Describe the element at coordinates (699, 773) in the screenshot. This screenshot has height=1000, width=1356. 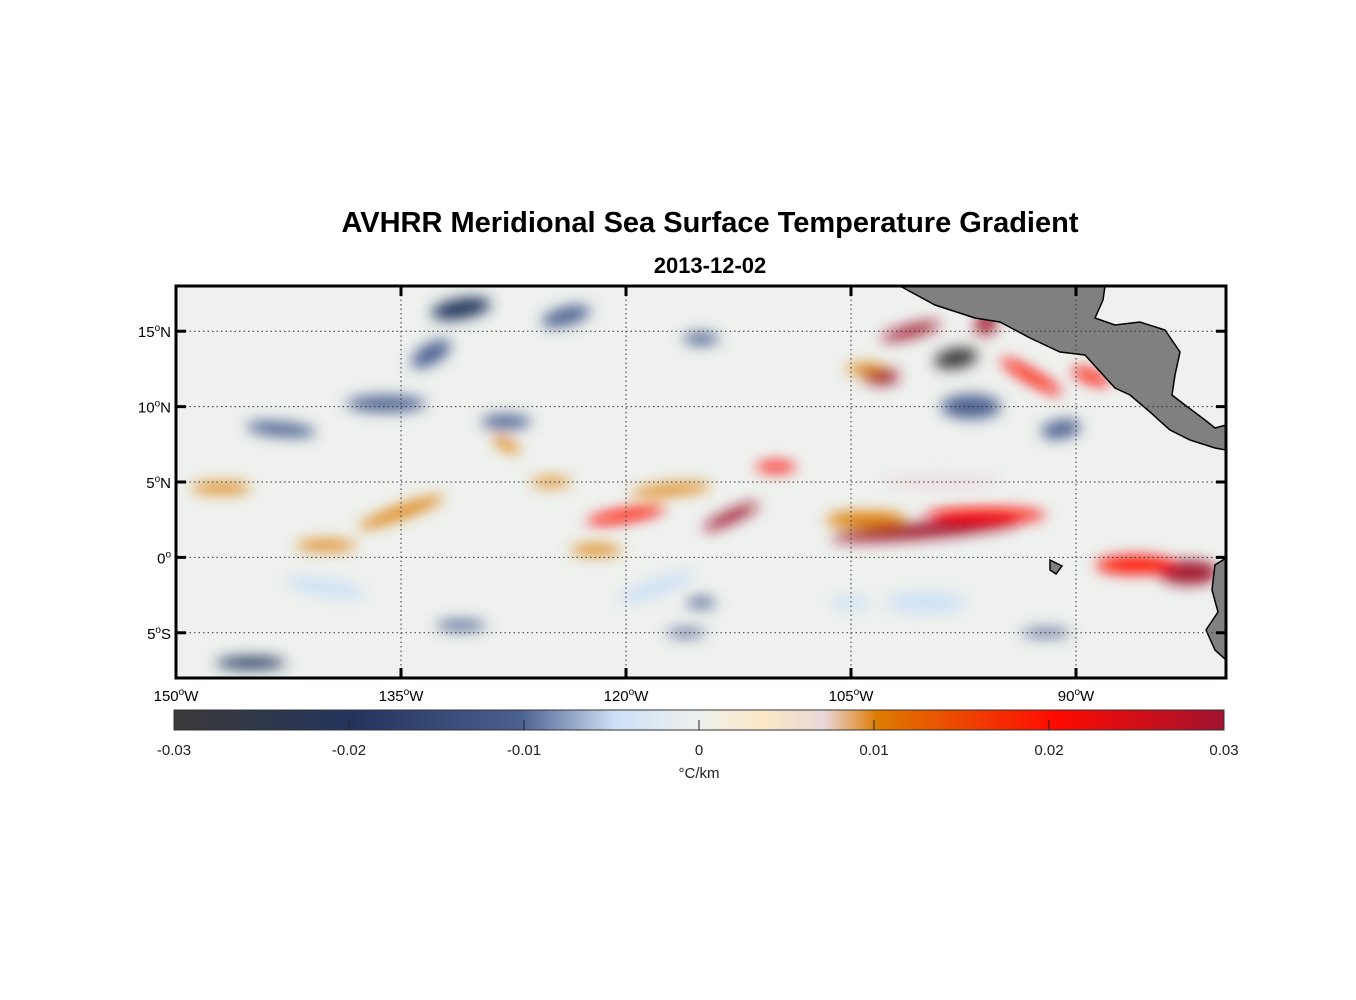
I see `colorbar-label: °C/km` at that location.